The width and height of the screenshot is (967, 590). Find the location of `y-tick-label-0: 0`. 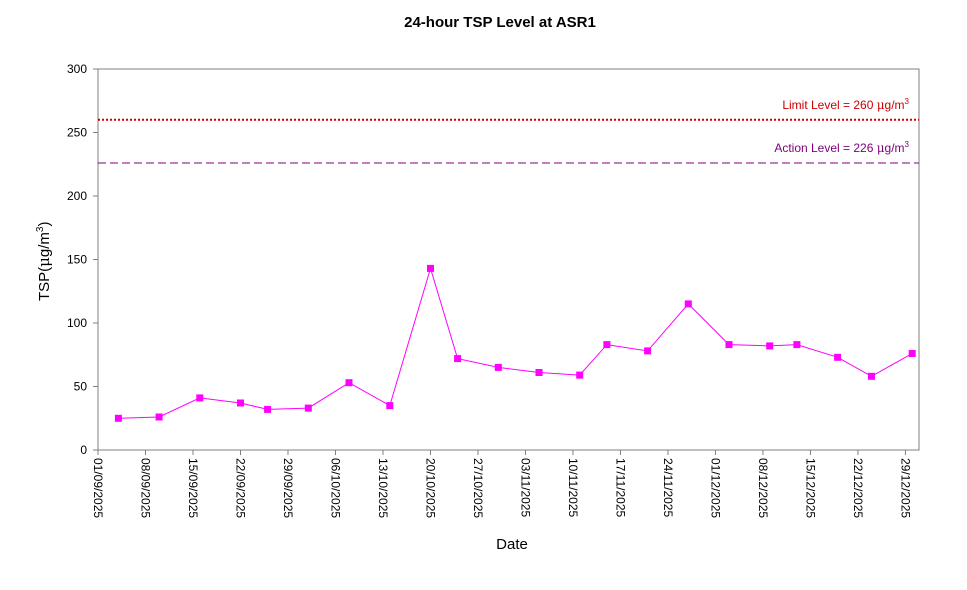

y-tick-label-0: 0 is located at coordinates (83, 450).